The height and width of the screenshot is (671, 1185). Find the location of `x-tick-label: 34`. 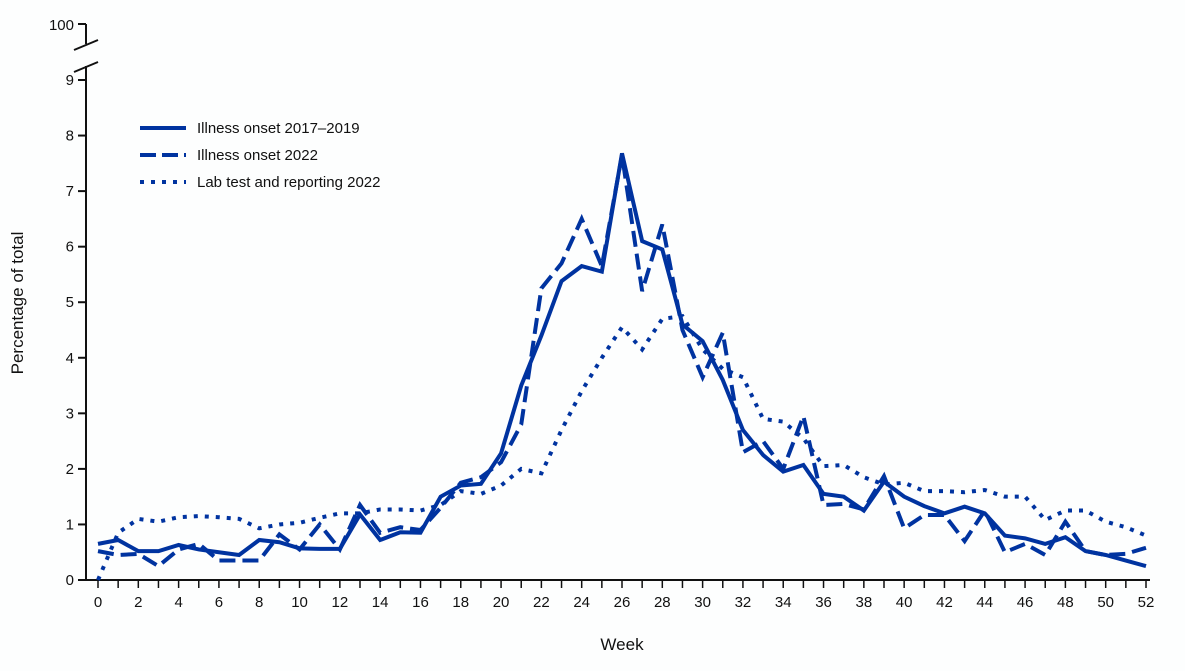

x-tick-label: 34 is located at coordinates (783, 602).